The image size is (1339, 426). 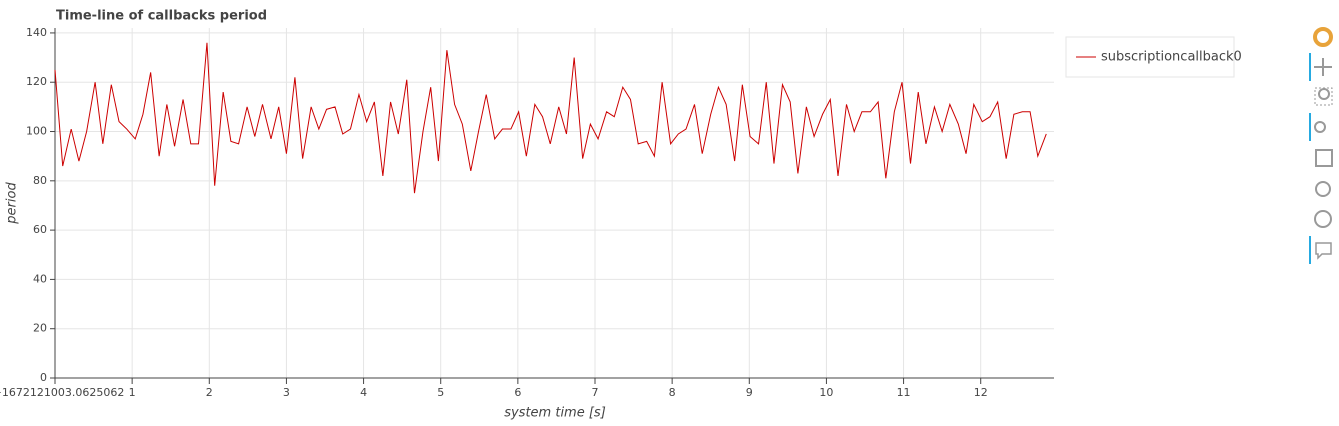 What do you see at coordinates (36, 131) in the screenshot?
I see `y-tick-label: 100` at bounding box center [36, 131].